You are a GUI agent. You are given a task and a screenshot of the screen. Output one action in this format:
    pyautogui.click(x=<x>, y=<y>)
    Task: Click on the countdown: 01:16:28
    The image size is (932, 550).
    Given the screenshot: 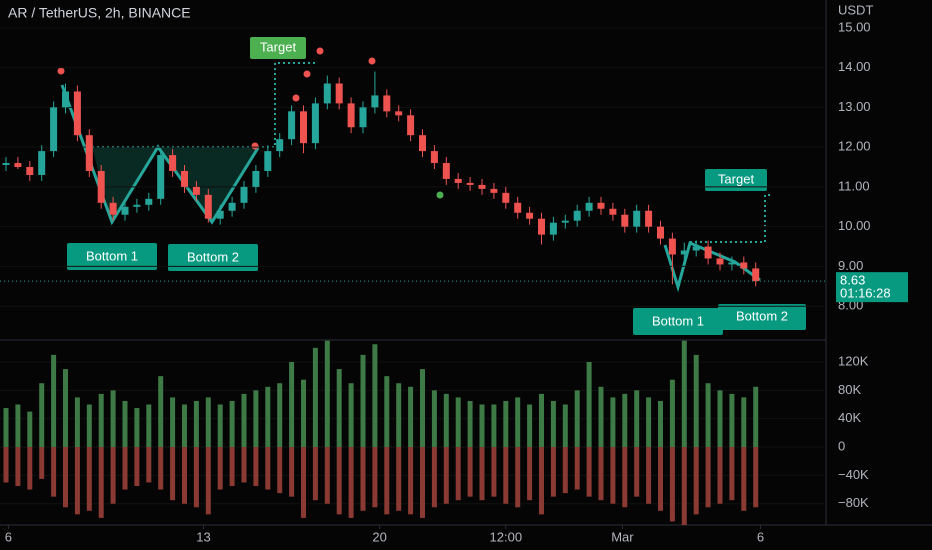 What is the action you would take?
    pyautogui.click(x=865, y=293)
    